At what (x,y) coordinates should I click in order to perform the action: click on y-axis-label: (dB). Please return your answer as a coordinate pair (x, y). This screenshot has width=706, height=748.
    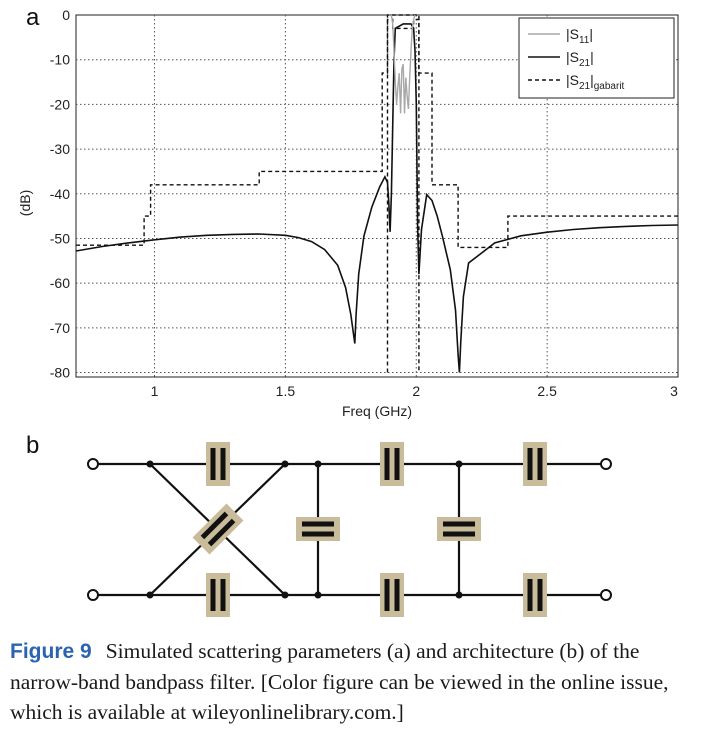
    Looking at the image, I should click on (25, 203).